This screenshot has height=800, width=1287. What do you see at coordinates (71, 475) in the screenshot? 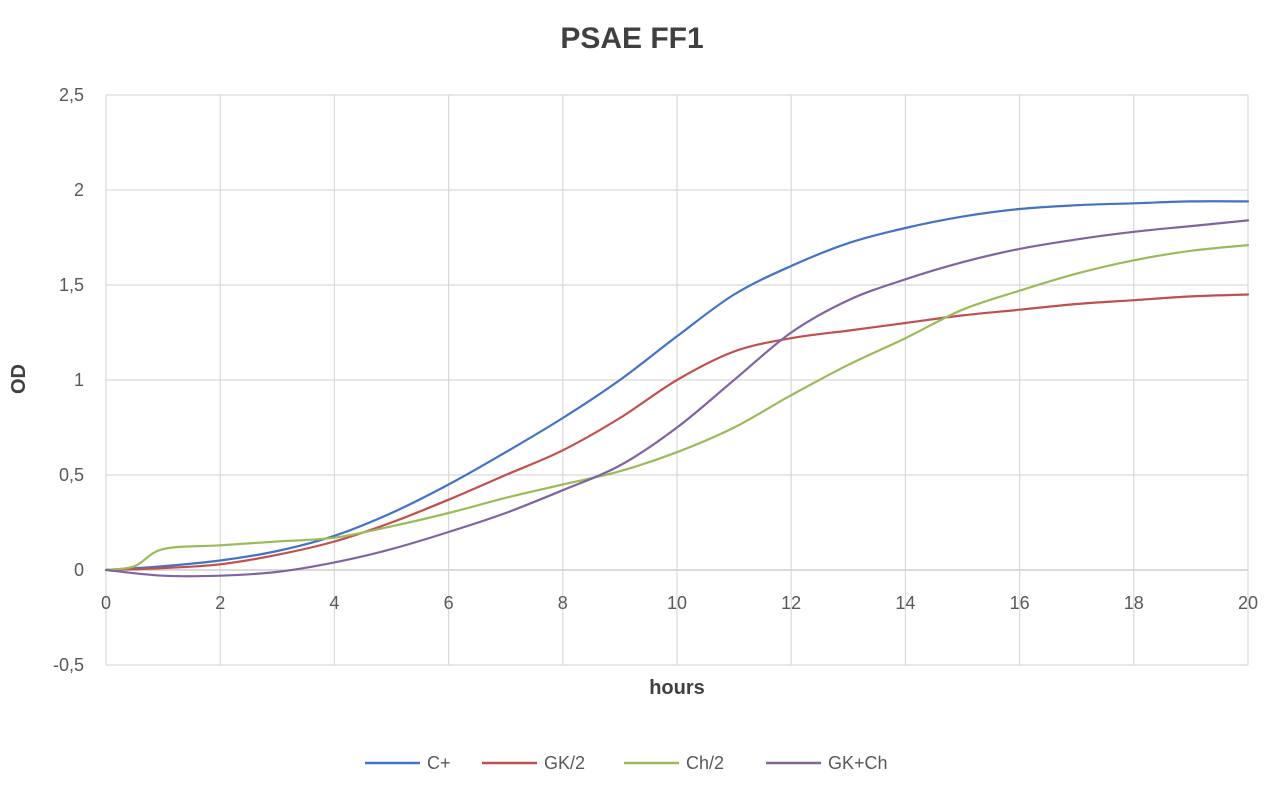
I see `y-tick-label: 0,5` at bounding box center [71, 475].